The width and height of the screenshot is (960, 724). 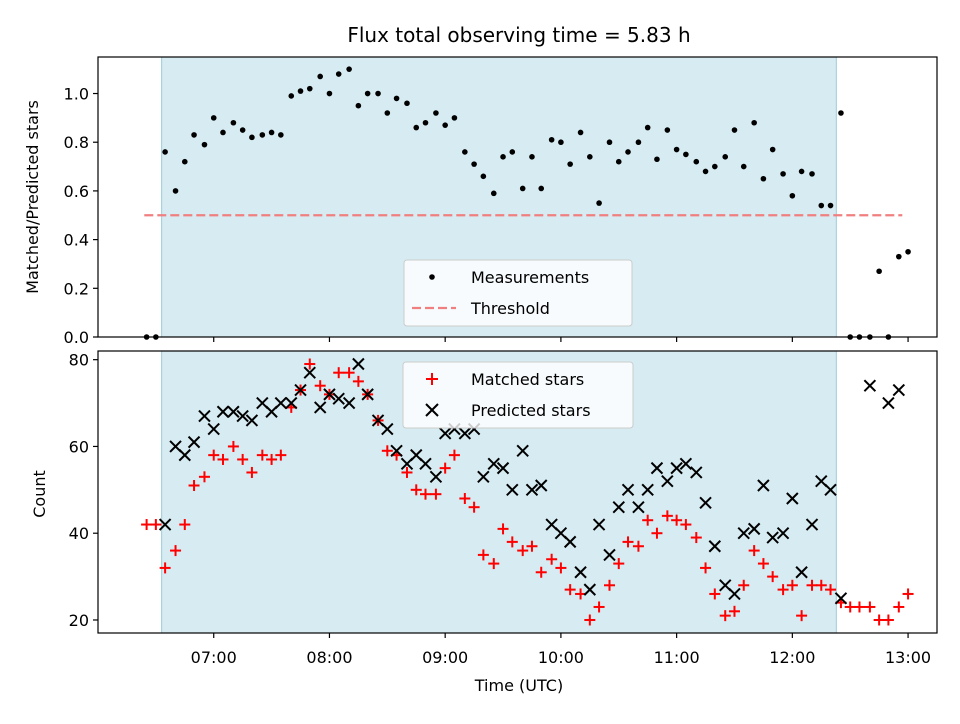 I want to click on y-tick-label: 0.6, so click(x=76, y=191).